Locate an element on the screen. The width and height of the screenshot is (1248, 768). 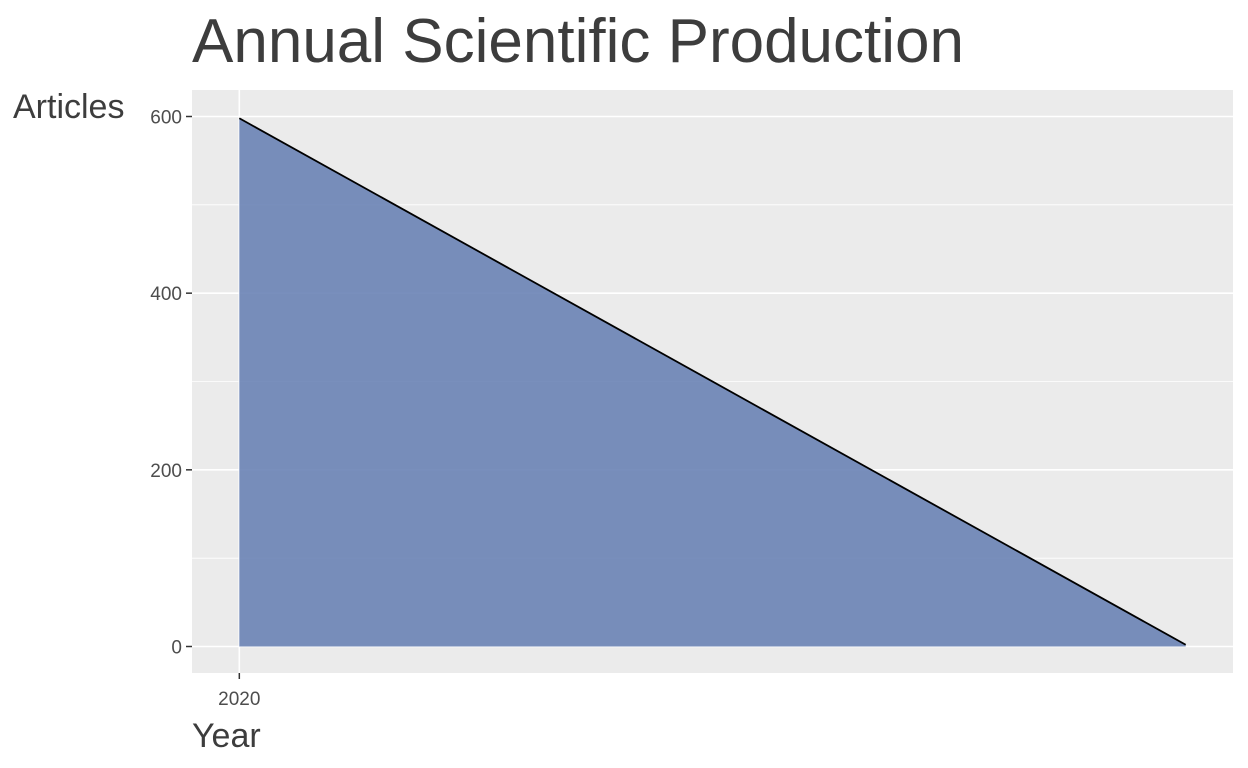
x-axis-title: Year is located at coordinates (226, 736).